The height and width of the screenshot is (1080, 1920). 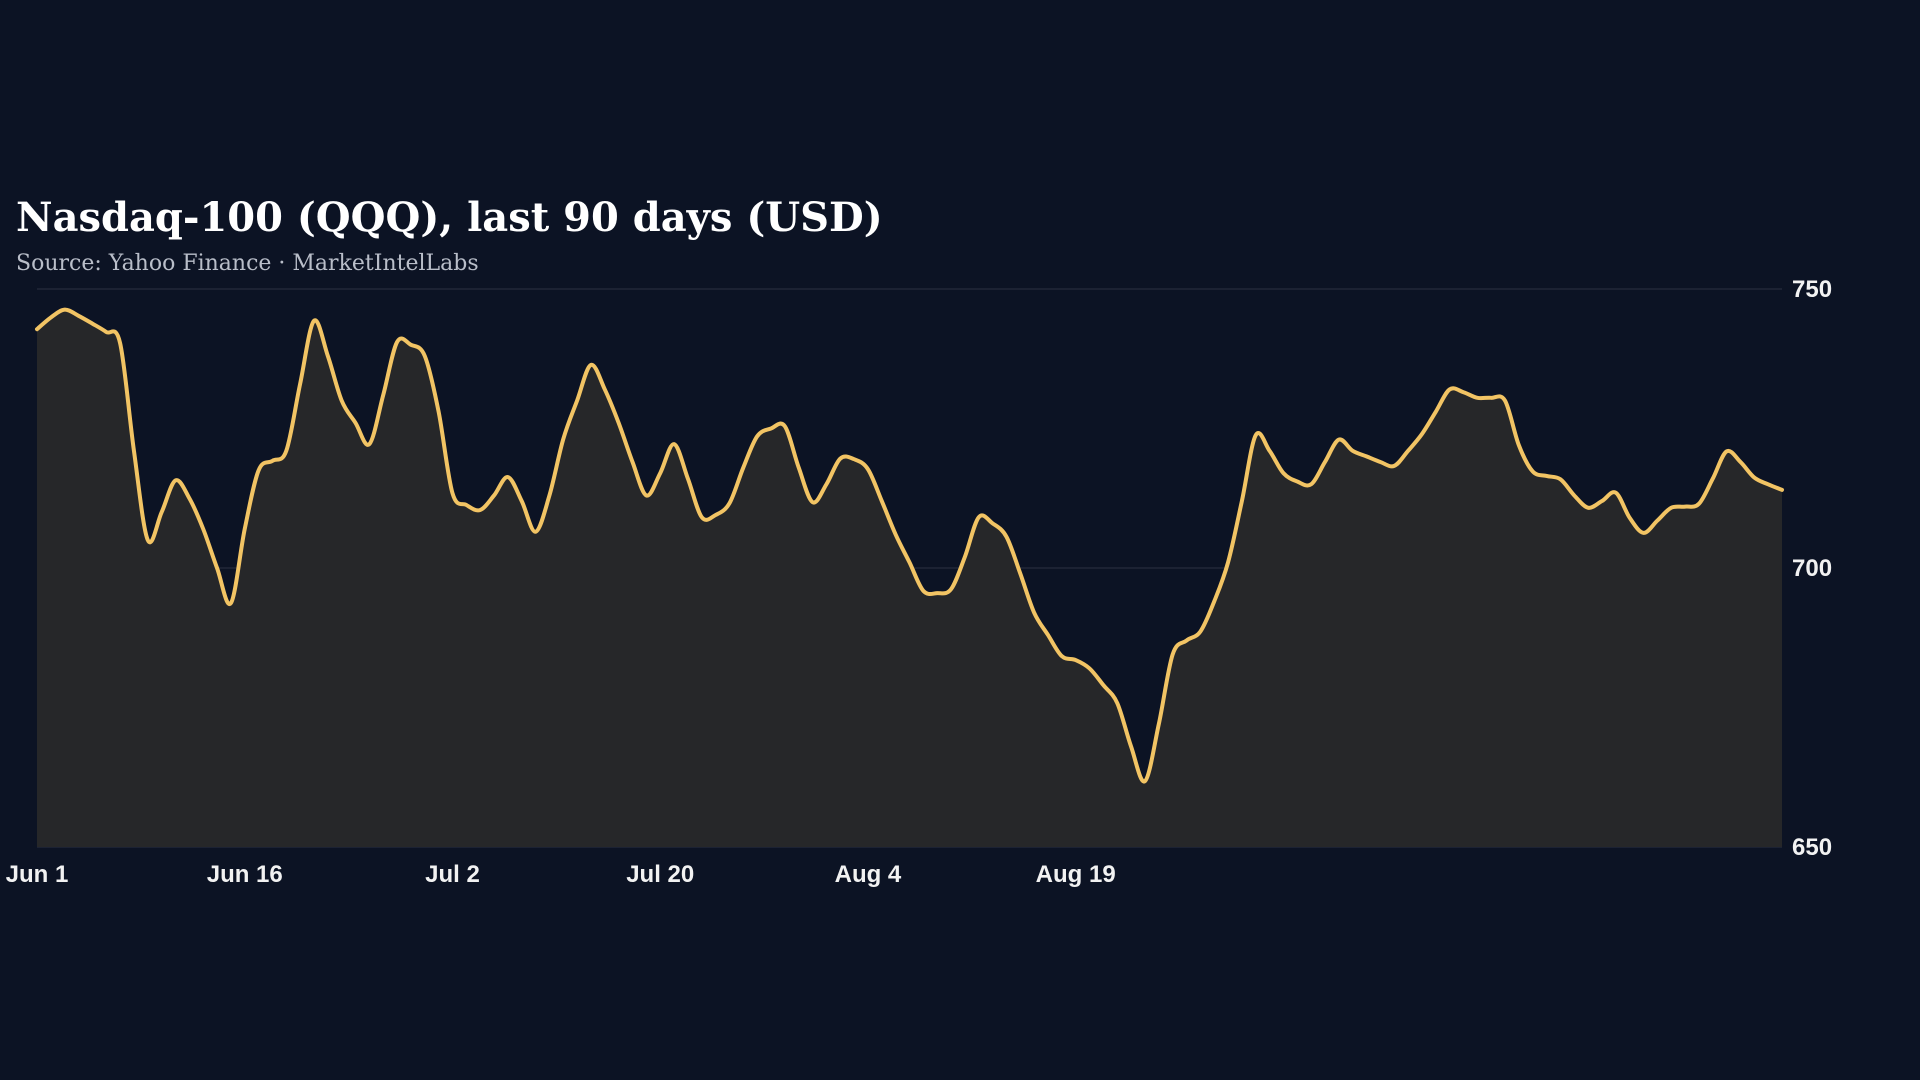 What do you see at coordinates (1812, 568) in the screenshot?
I see `y-tick-label: 700` at bounding box center [1812, 568].